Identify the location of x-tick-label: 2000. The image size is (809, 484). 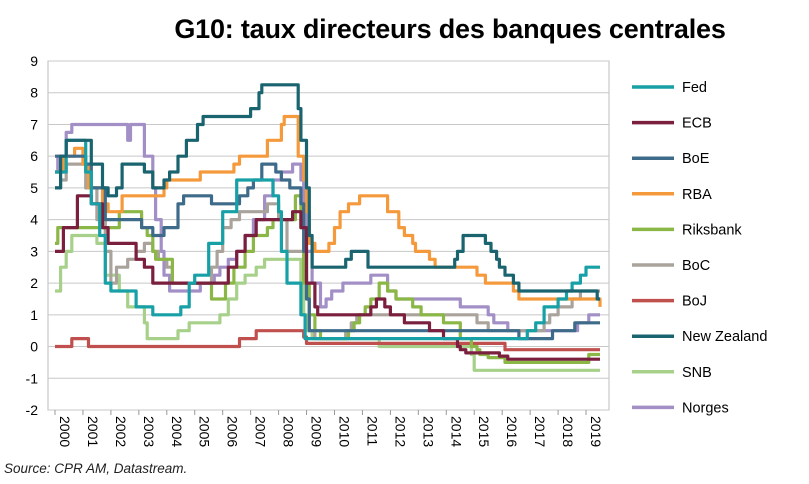
(65, 431).